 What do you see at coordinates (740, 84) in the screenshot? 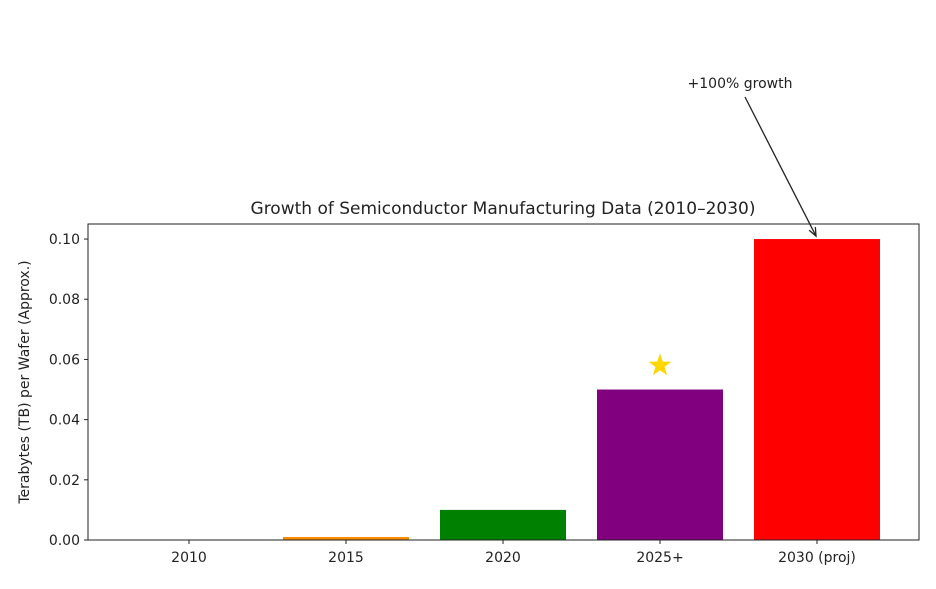
I see `annotation-text: +100% growth` at bounding box center [740, 84].